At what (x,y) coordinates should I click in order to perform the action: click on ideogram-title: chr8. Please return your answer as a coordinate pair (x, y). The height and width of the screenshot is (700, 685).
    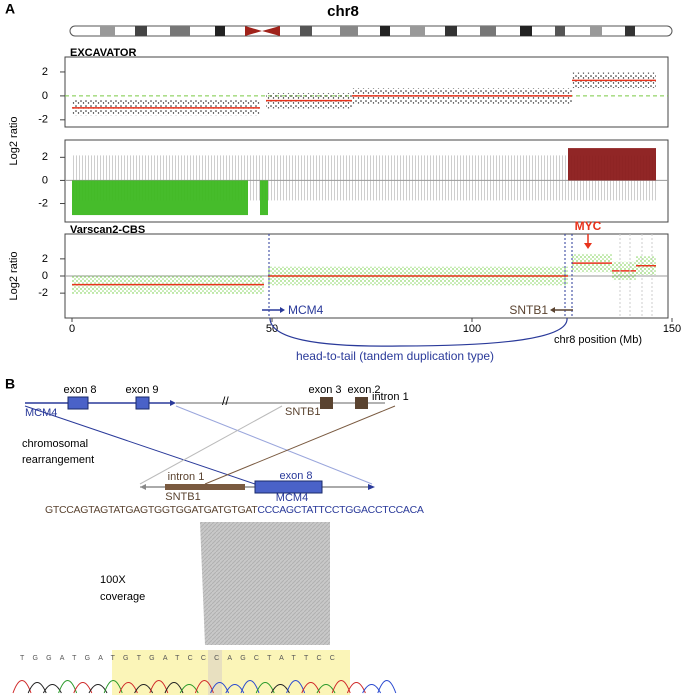
    Looking at the image, I should click on (343, 11).